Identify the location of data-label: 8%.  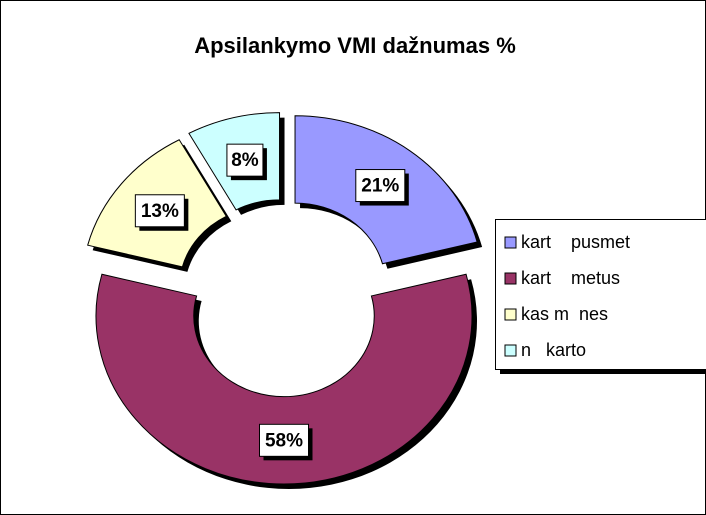
(245, 160).